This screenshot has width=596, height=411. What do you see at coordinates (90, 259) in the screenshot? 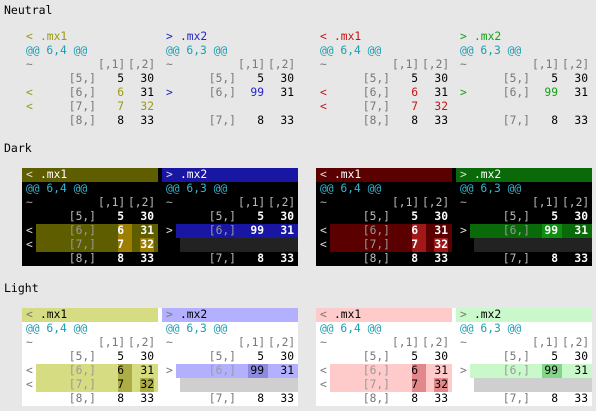
I see `diff-row: [8,] 8 33` at bounding box center [90, 259].